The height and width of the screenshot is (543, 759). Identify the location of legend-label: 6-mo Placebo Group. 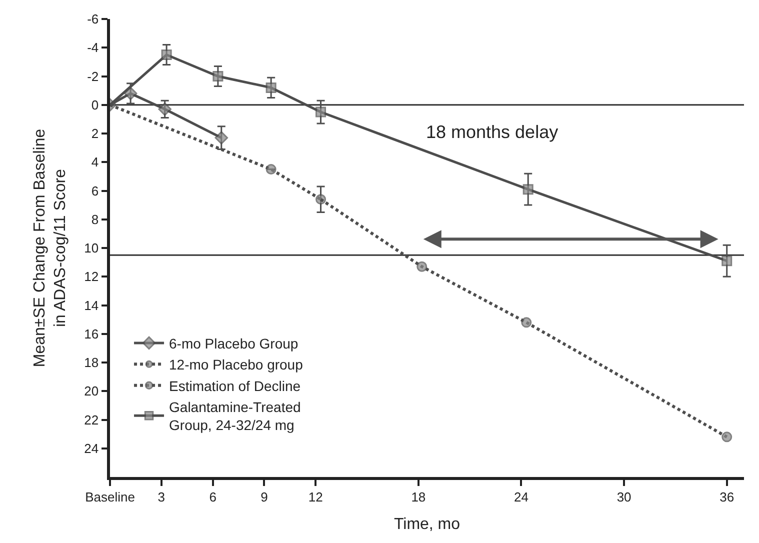
(233, 343).